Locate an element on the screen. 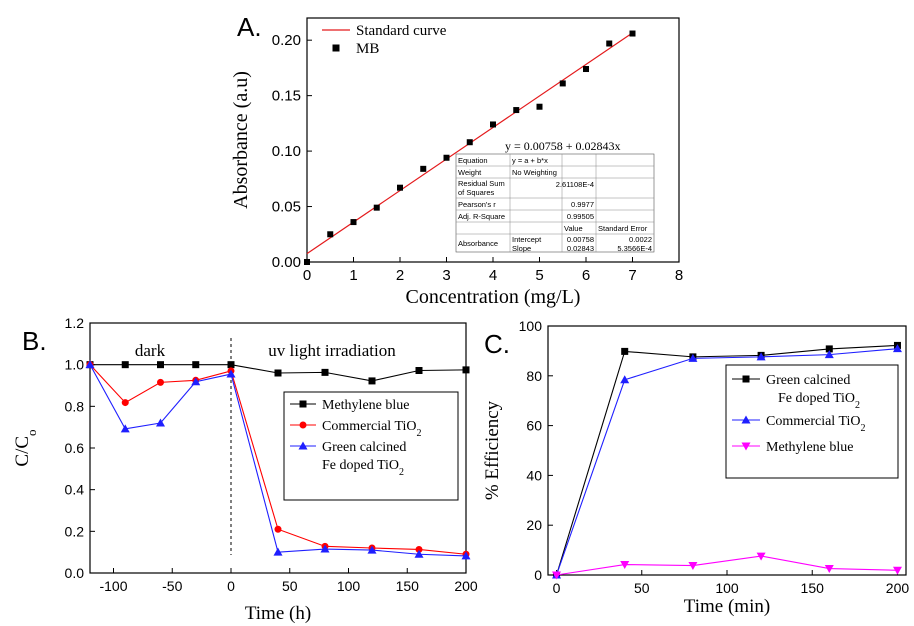 This screenshot has height=626, width=914. legend-box is located at coordinates (812, 421).